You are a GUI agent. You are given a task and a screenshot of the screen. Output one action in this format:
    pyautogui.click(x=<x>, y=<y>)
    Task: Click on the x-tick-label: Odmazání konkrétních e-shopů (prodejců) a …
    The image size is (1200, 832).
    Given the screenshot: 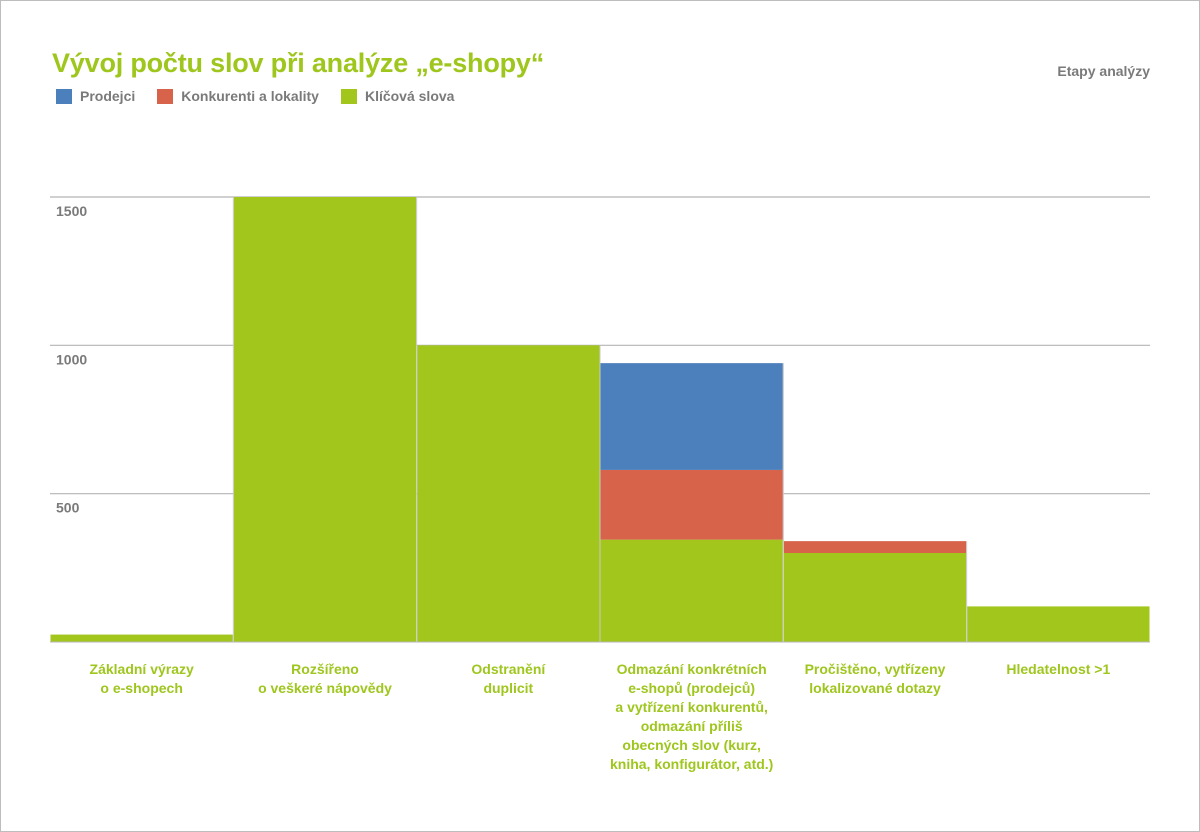 What is the action you would take?
    pyautogui.click(x=691, y=716)
    